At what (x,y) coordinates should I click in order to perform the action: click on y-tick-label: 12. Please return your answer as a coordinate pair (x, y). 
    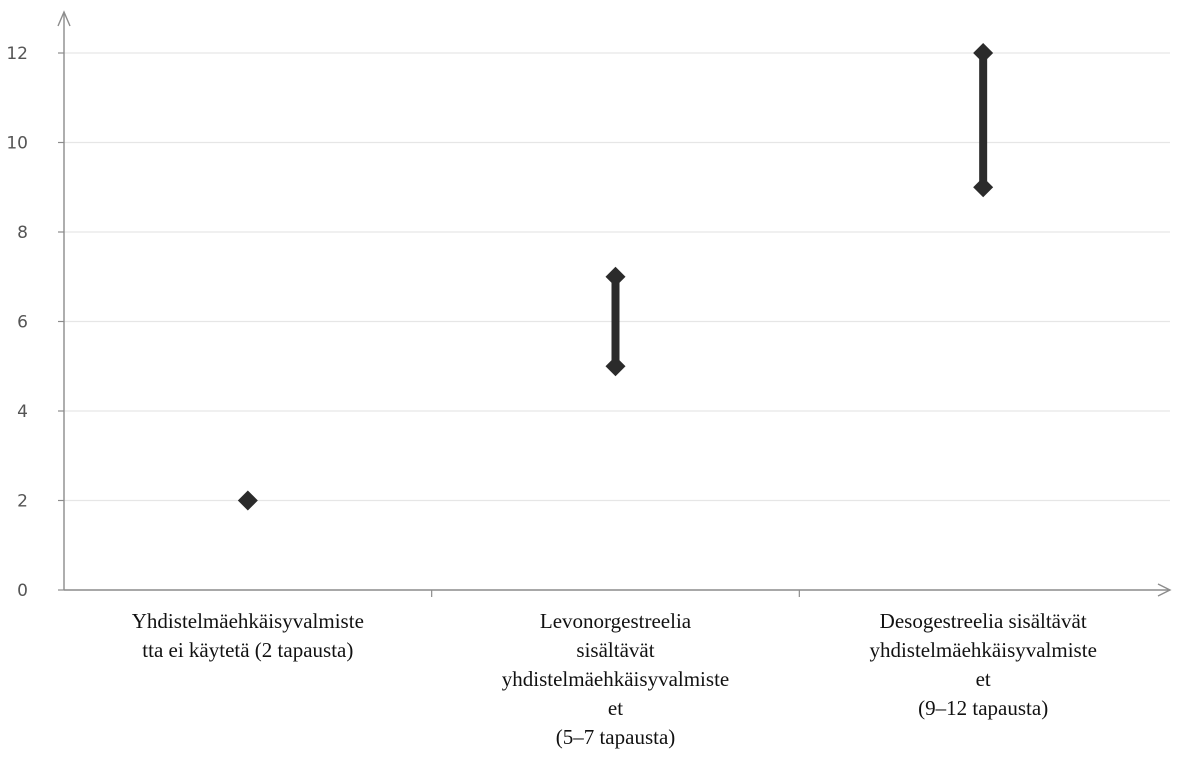
    Looking at the image, I should click on (17, 54).